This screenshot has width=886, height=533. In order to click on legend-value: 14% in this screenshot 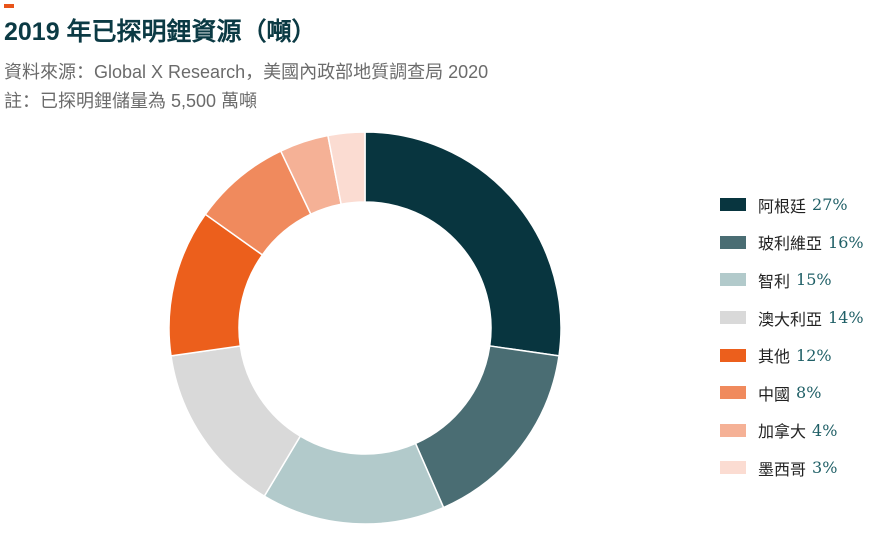, I will do `click(846, 318)`.